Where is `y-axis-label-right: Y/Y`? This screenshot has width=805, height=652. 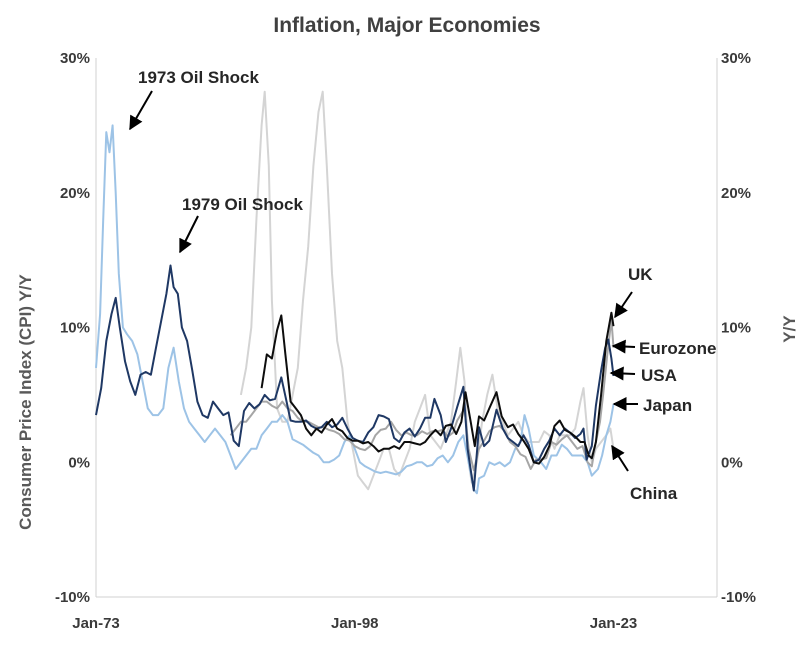 y-axis-label-right: Y/Y is located at coordinates (789, 329).